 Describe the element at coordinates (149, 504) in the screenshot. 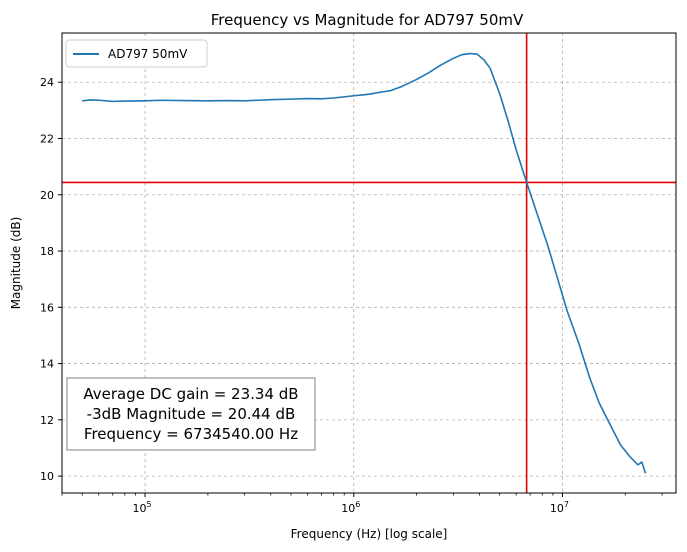

I see `x-tick-exponent: 5` at that location.